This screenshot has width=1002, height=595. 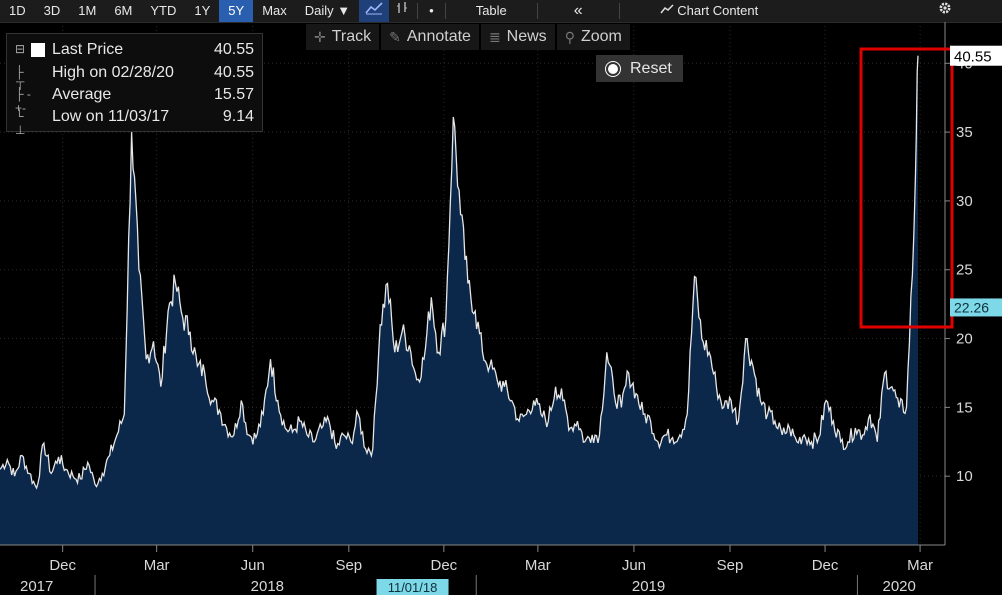 I want to click on x-axis-band, so click(x=501, y=570).